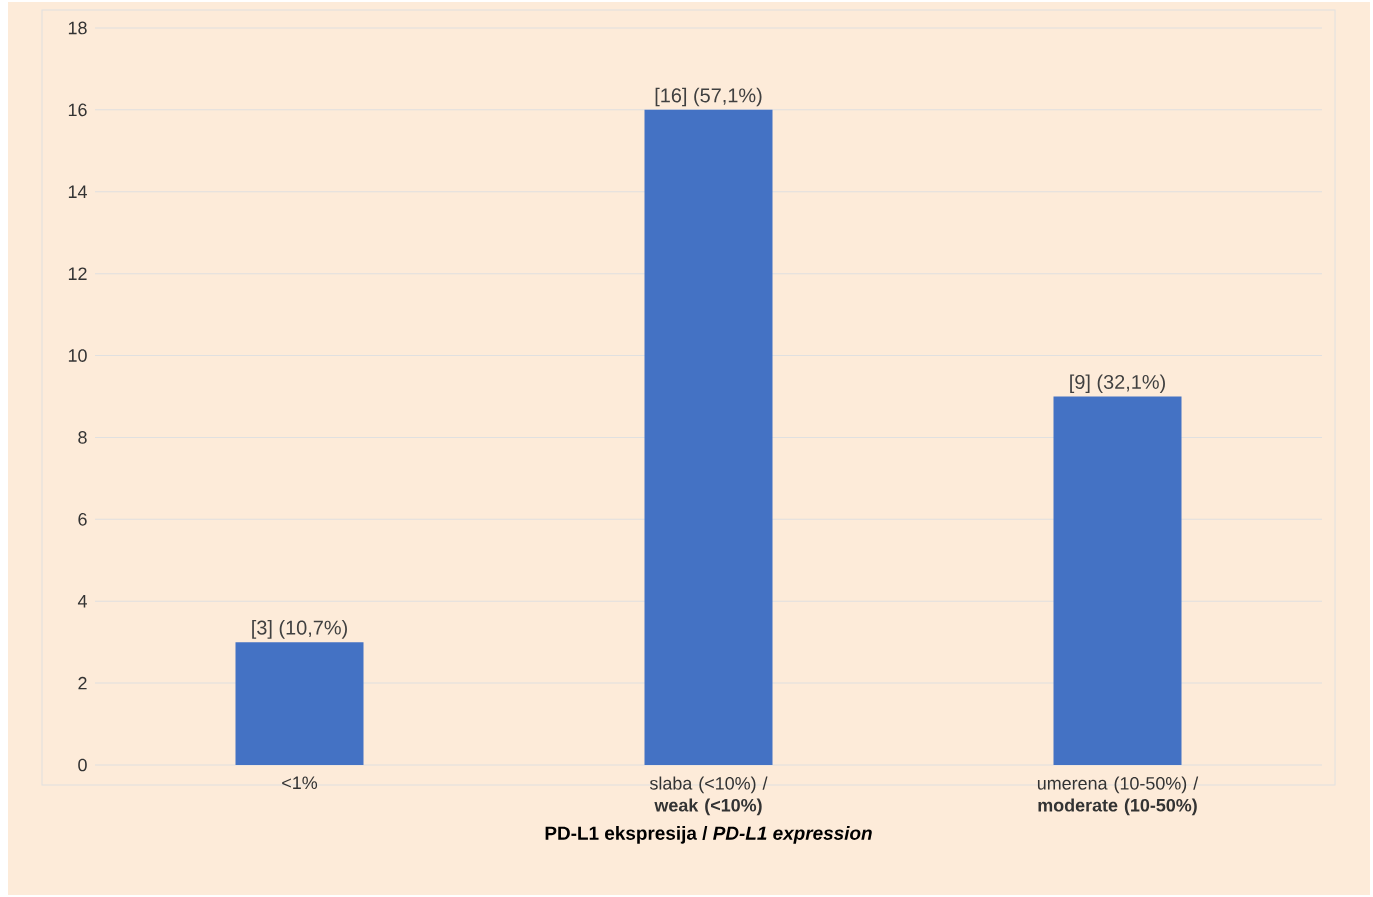  What do you see at coordinates (708, 834) in the screenshot?
I see `x-axis-title: PD-L1 ekspresija / PD-L1 expression` at bounding box center [708, 834].